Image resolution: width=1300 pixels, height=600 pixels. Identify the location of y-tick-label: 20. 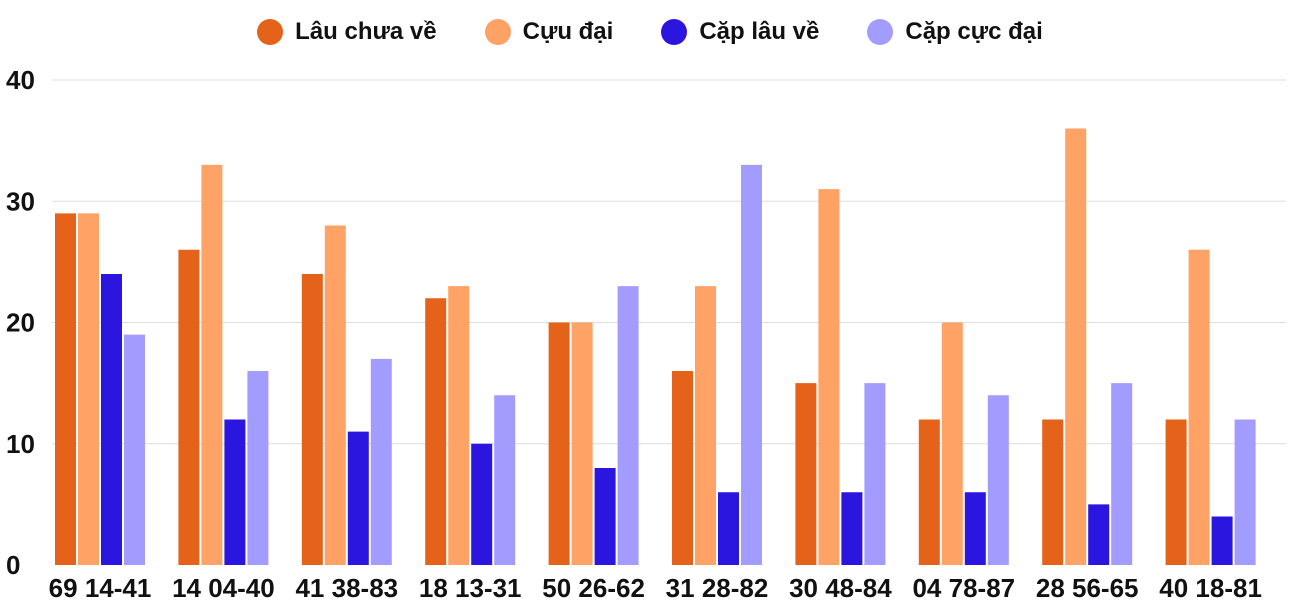
(20, 323).